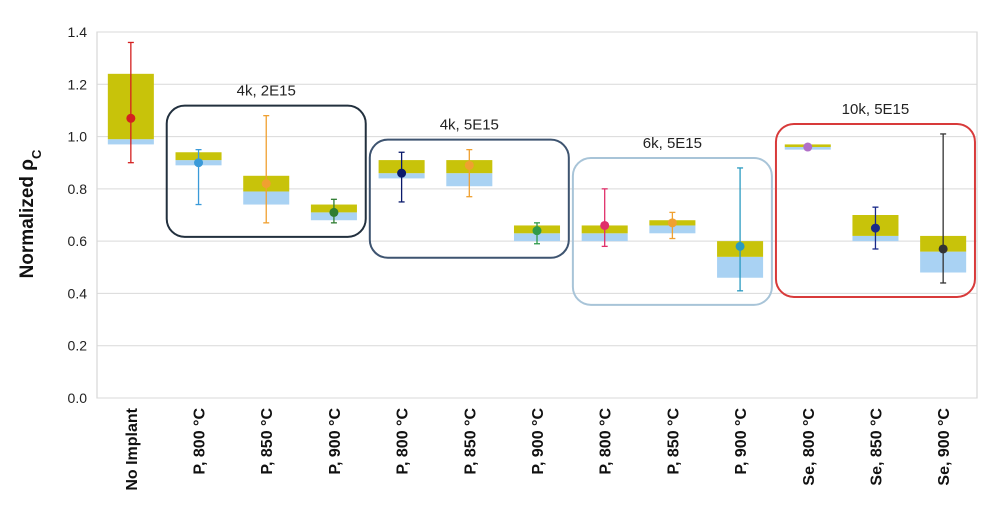  What do you see at coordinates (469, 125) in the screenshot?
I see `group-label: 4k, 5E15` at bounding box center [469, 125].